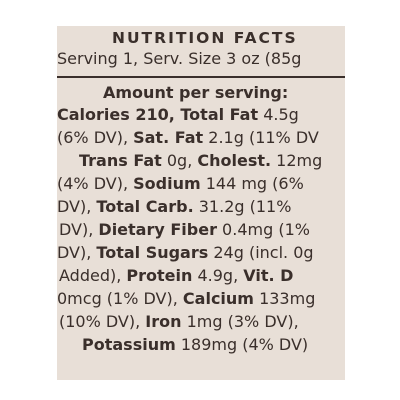 This screenshot has height=400, width=400. What do you see at coordinates (278, 114) in the screenshot?
I see `total-fat-value: 4.5g` at bounding box center [278, 114].